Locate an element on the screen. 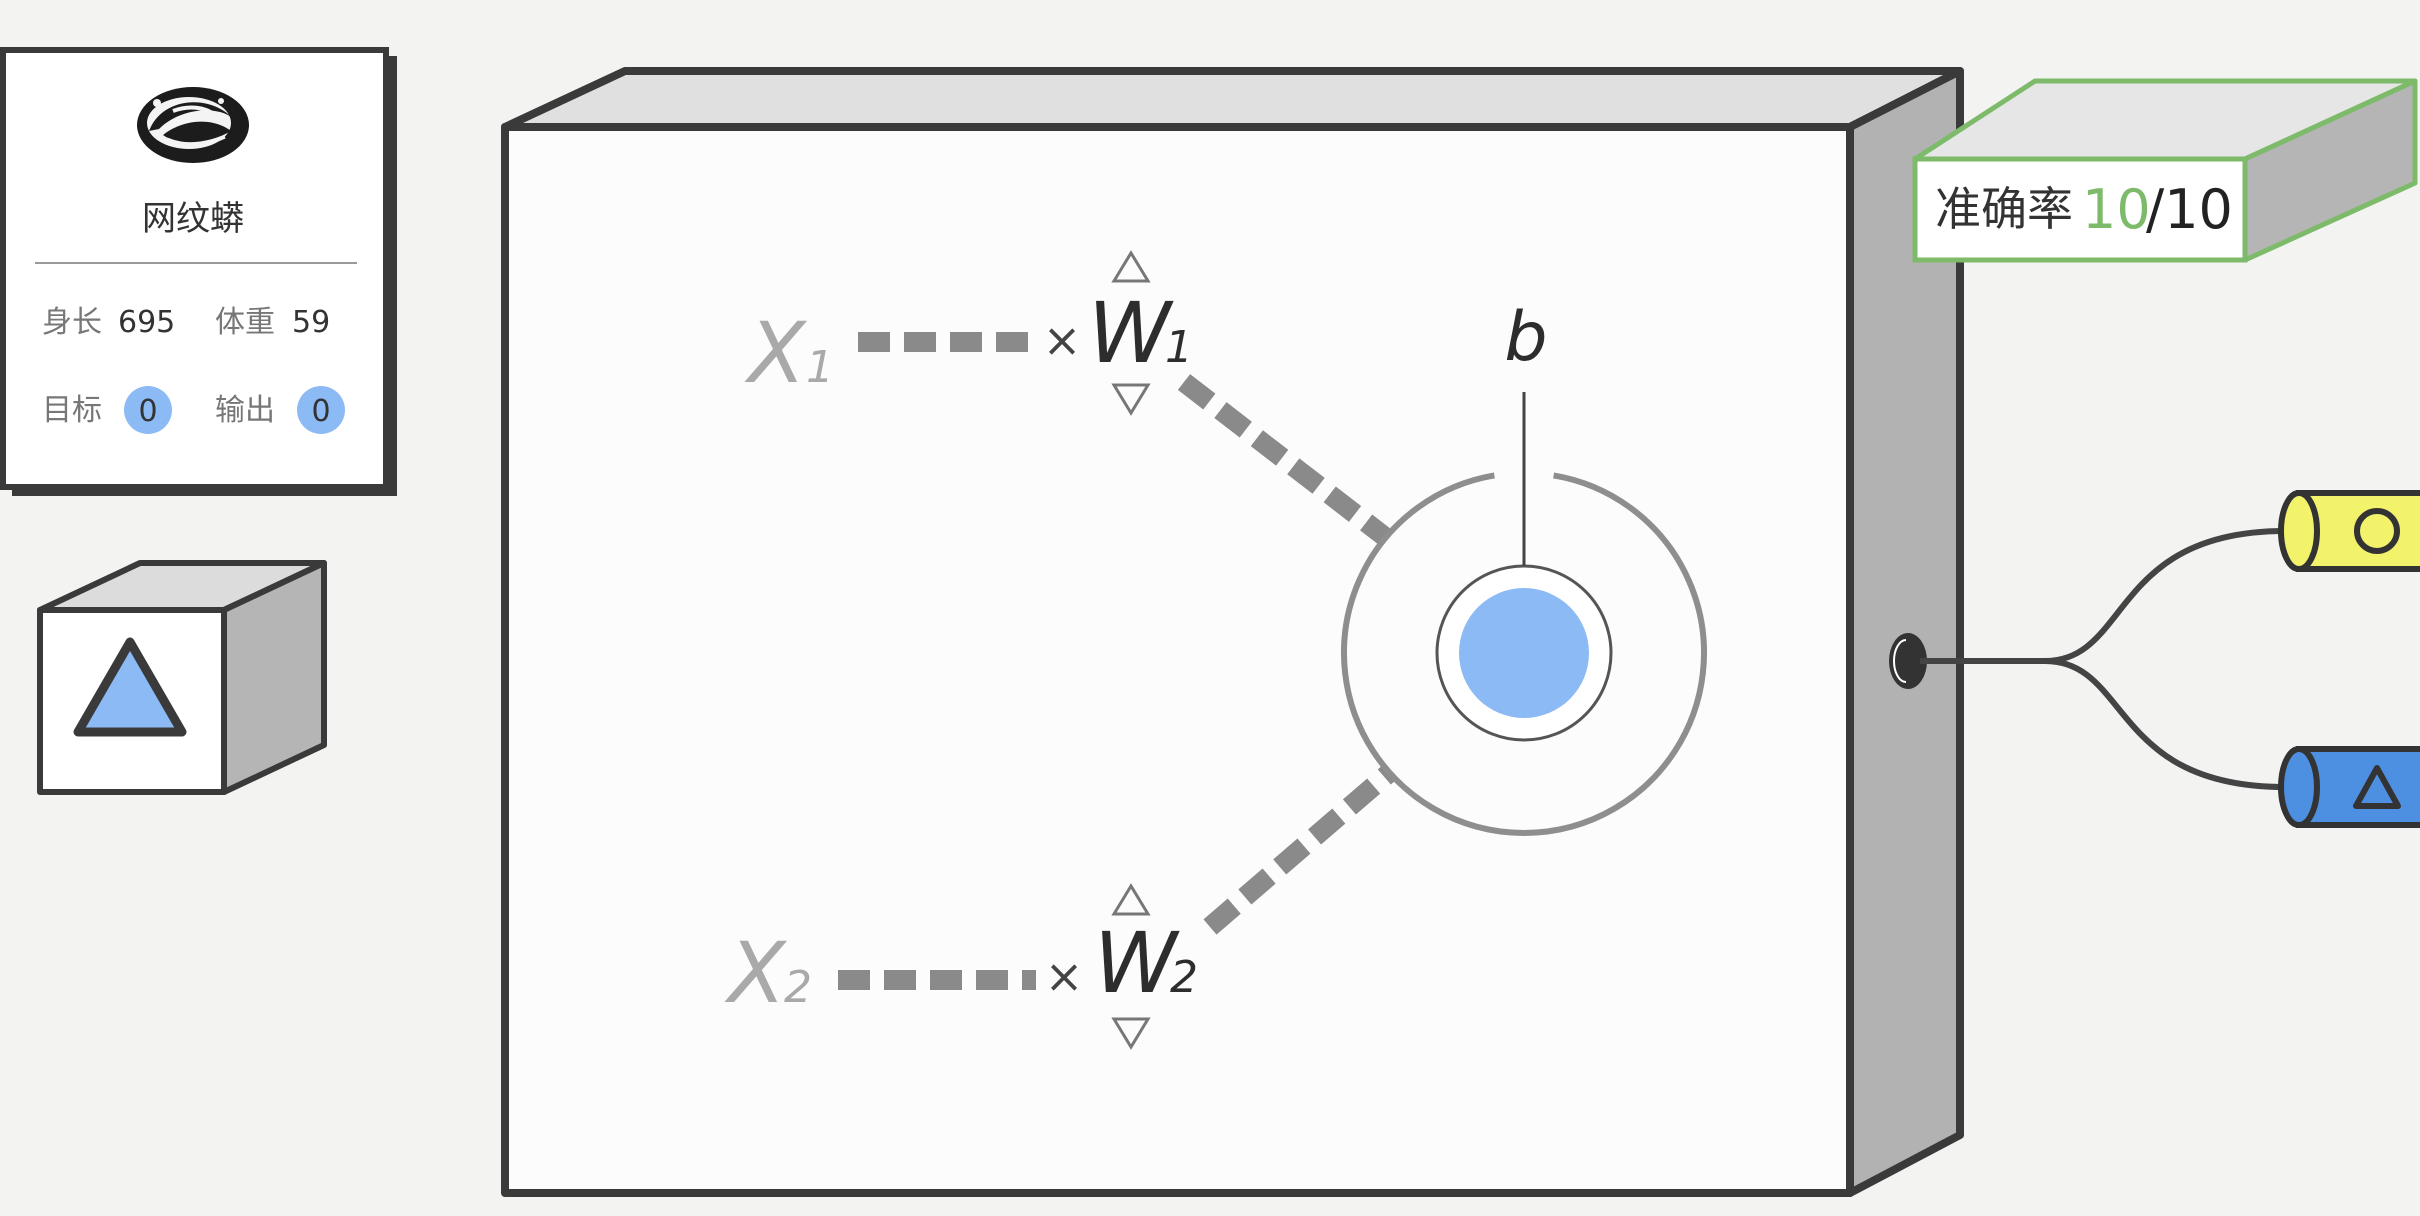 Image resolution: width=2420 pixels, height=1216 pixels. output-badge: 0 is located at coordinates (321, 410).